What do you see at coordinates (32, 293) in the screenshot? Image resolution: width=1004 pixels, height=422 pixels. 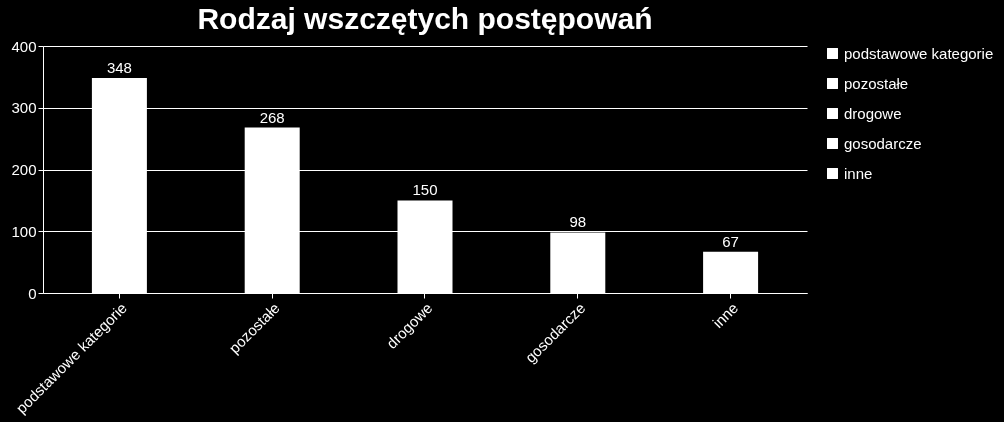 I see `y-tick-label: 0` at bounding box center [32, 293].